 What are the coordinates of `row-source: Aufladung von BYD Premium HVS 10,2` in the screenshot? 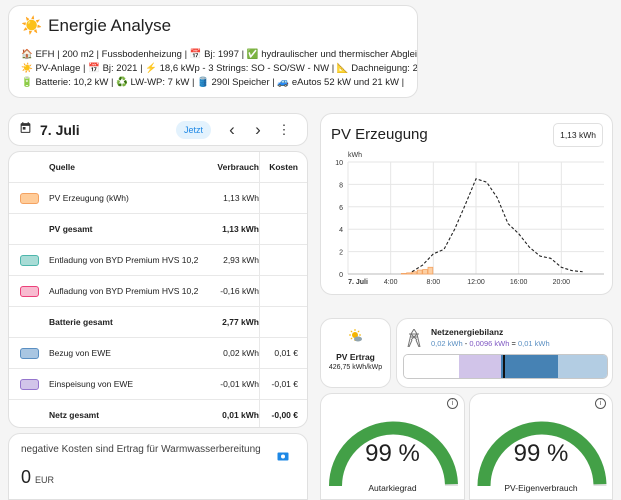 It's located at (124, 291).